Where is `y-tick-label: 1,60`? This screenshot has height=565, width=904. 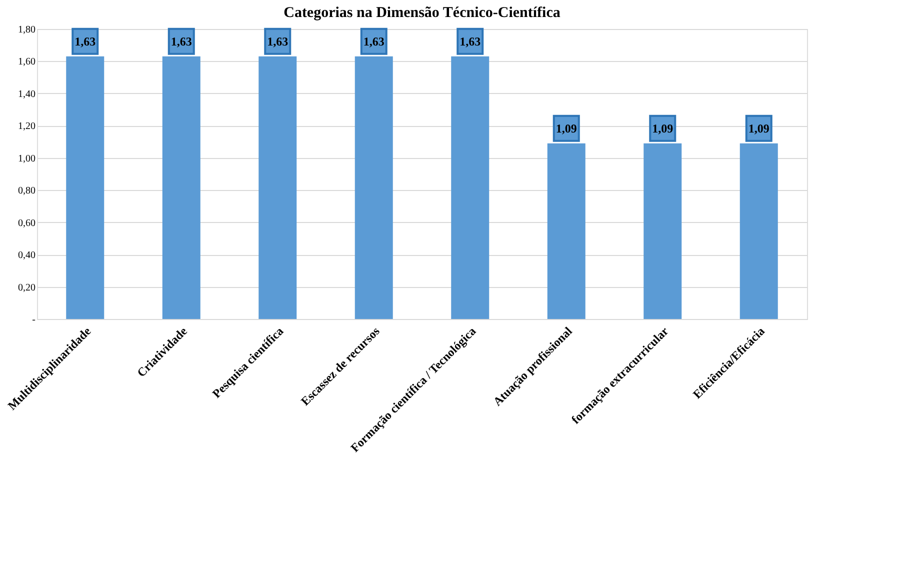
y-tick-label: 1,60 is located at coordinates (27, 62).